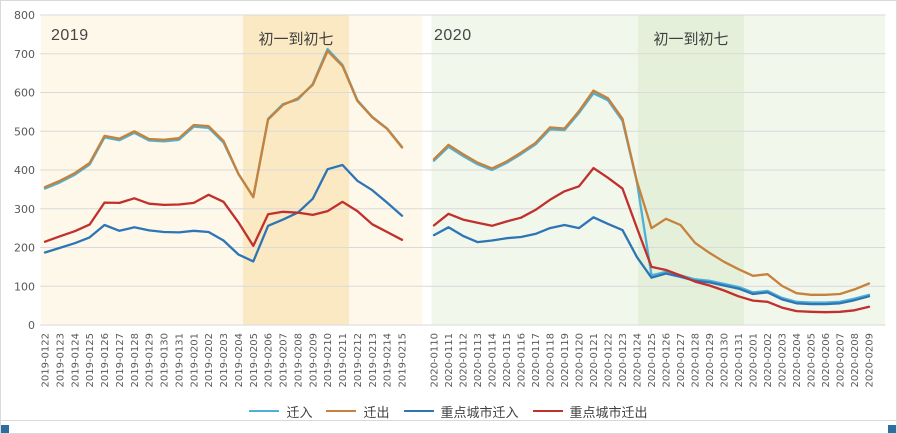 The height and width of the screenshot is (434, 897). I want to click on x-tick-label: 2019-0126, so click(105, 360).